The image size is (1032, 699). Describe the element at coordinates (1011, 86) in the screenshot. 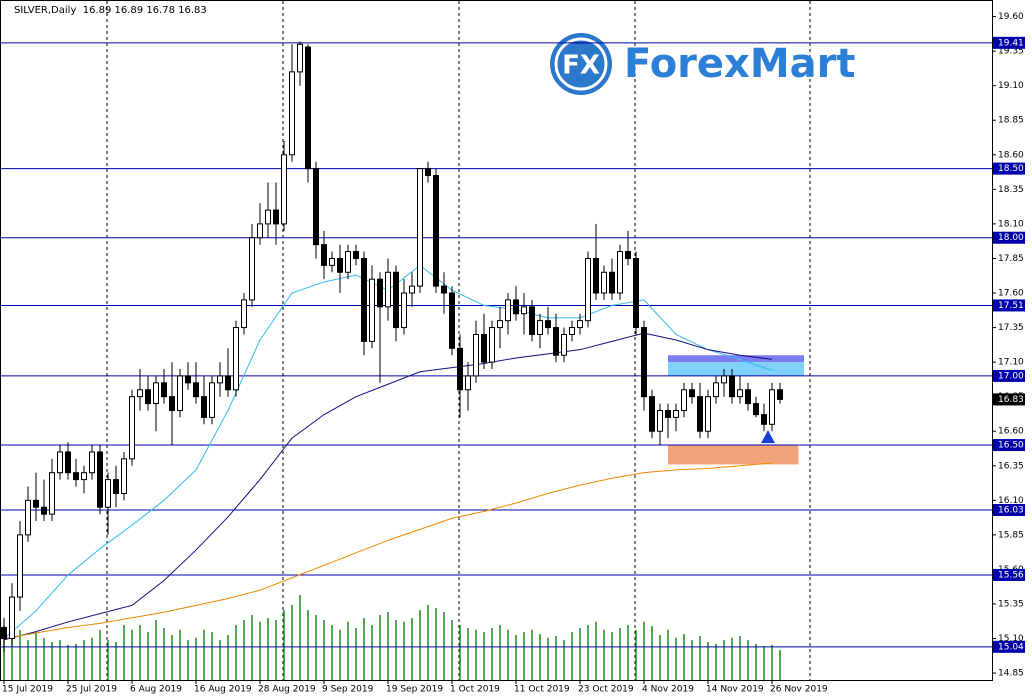

I see `y-tick-label: 19.10` at that location.